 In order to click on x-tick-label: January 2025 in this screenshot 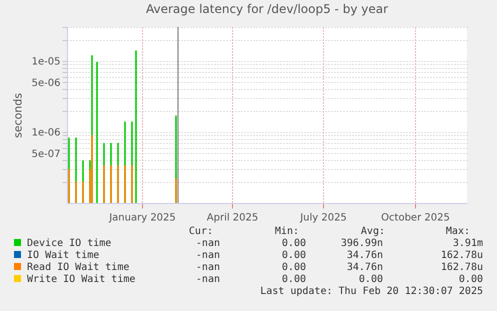, I will do `click(142, 218)`.